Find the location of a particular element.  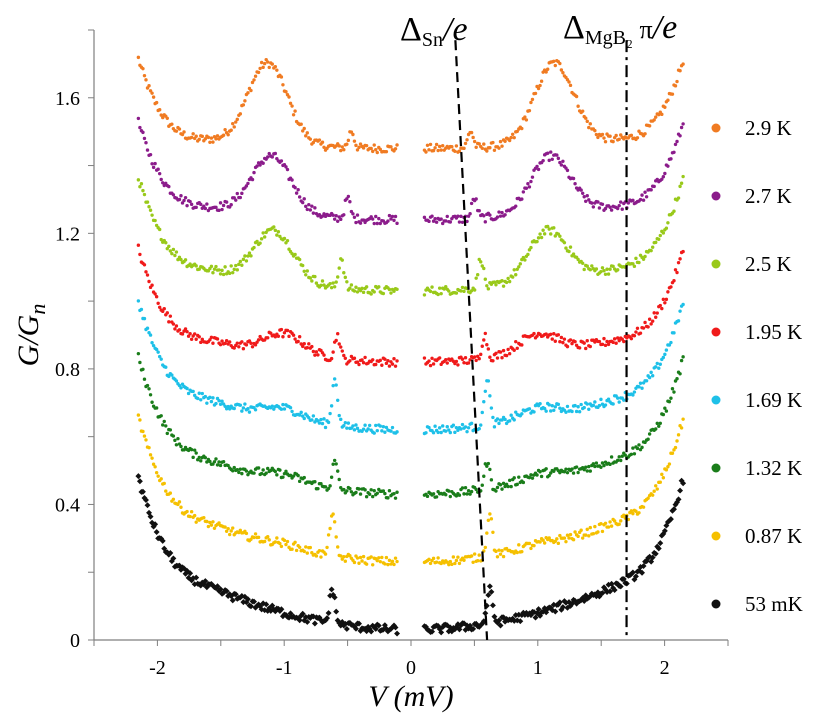

annotation-label-sn: ΔSn/e is located at coordinates (434, 31).